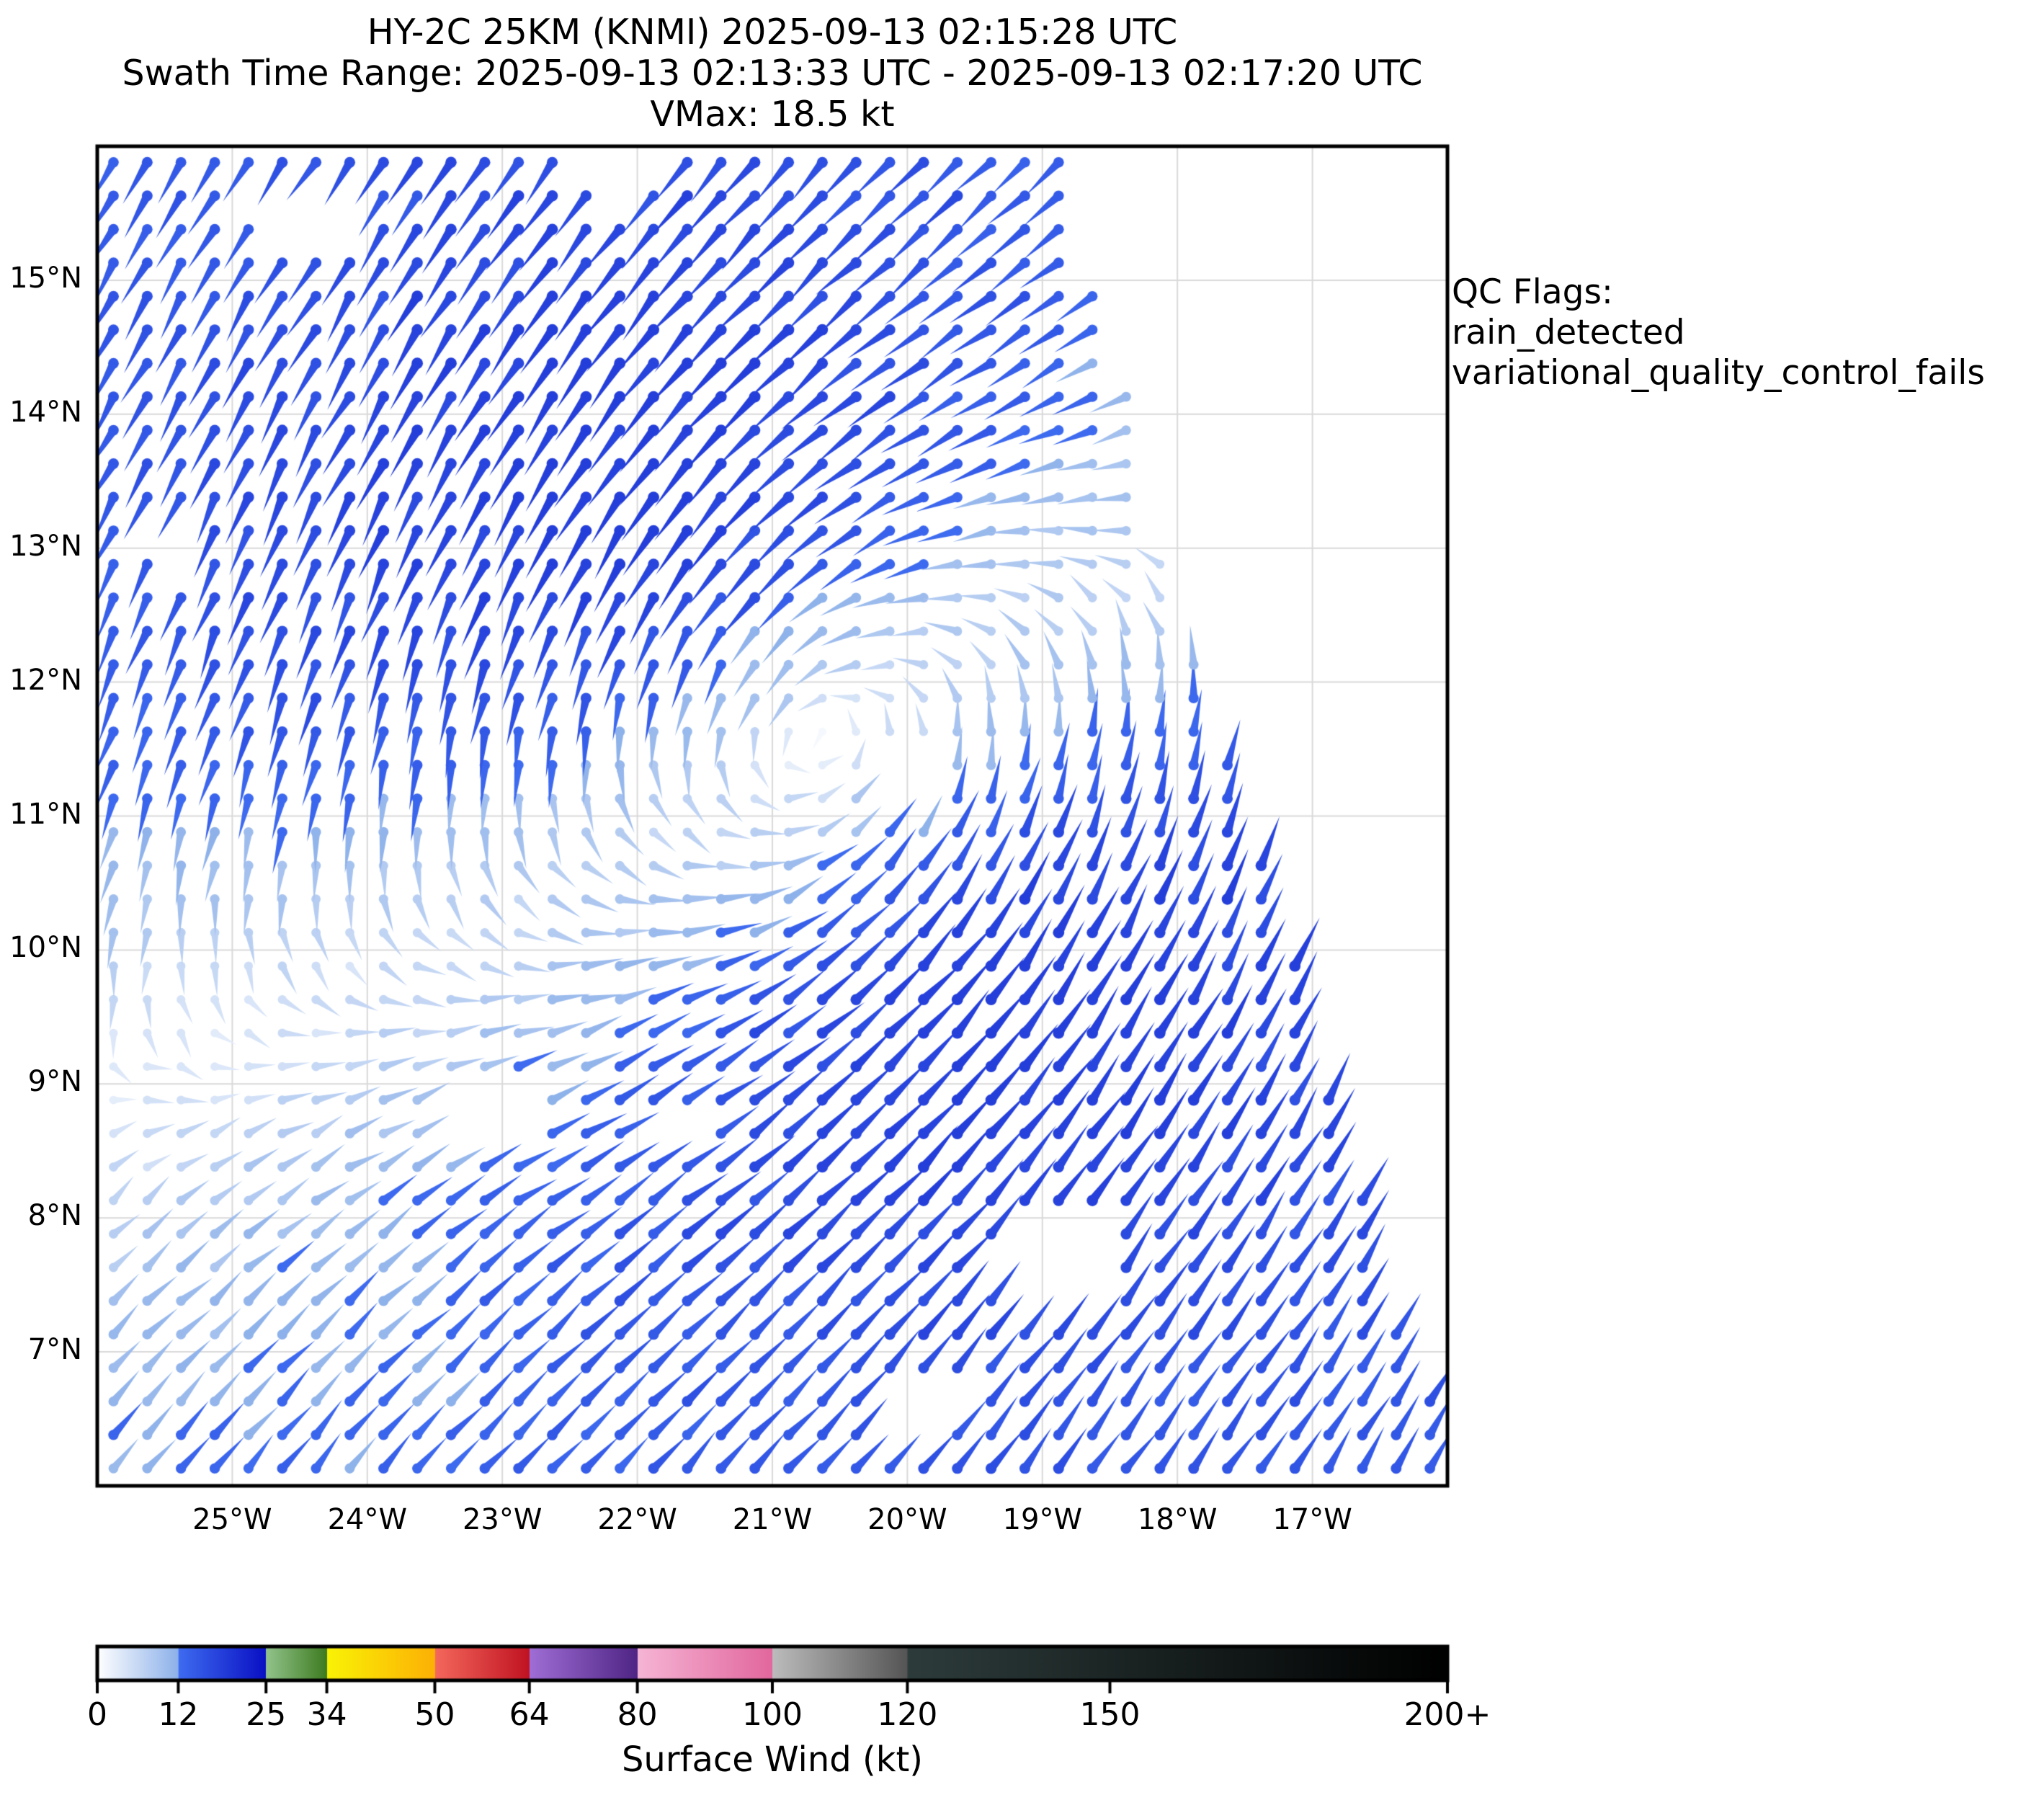  I want to click on y-tick-label: 15°N, so click(46, 278).